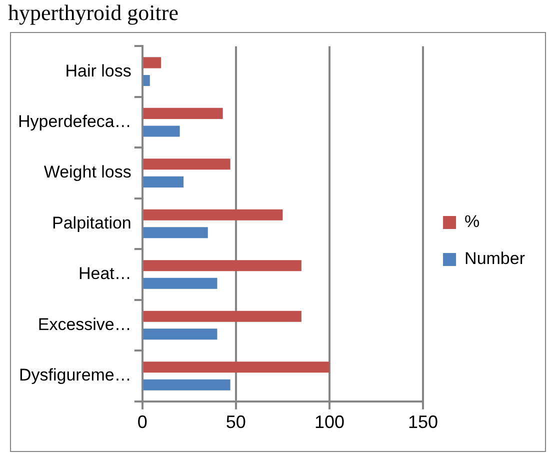  Describe the element at coordinates (92, 222) in the screenshot. I see `y-tick-label: Palpitation` at that location.